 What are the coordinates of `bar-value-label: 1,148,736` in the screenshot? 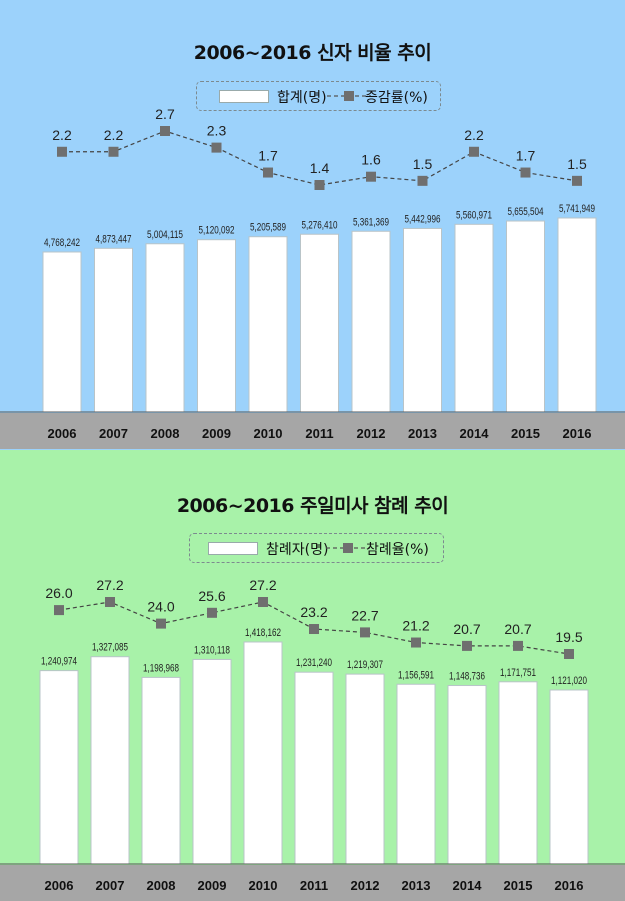 It's located at (467, 677).